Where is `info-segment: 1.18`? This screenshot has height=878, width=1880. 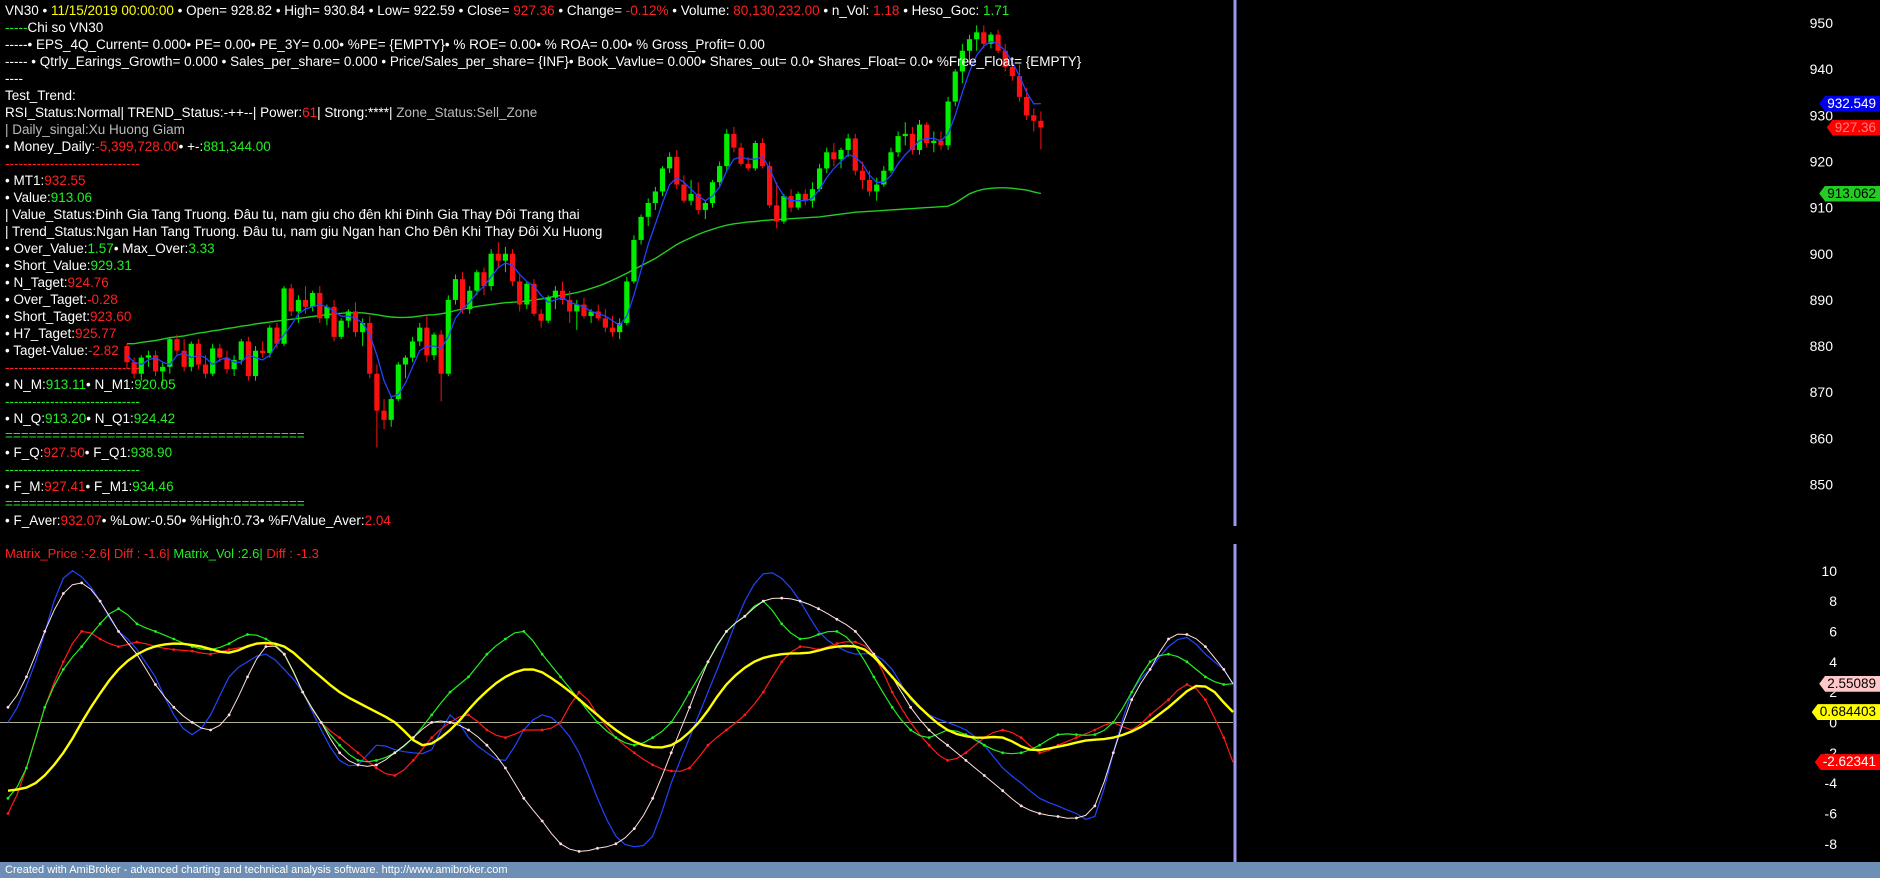
info-segment: 1.18 is located at coordinates (886, 10).